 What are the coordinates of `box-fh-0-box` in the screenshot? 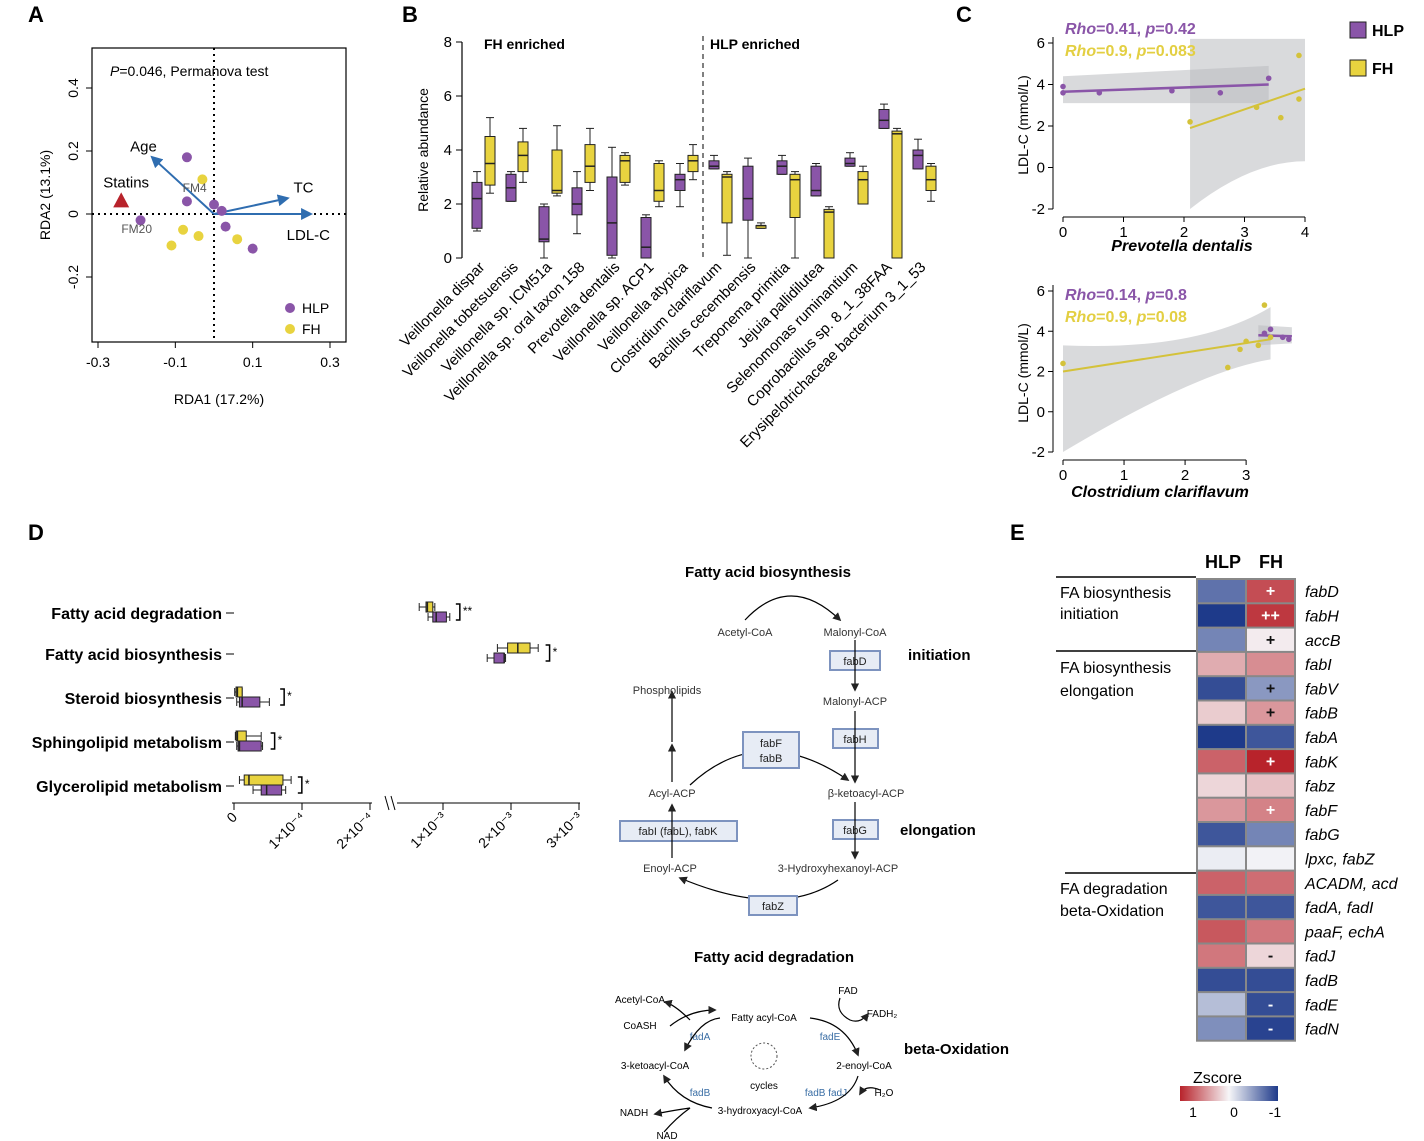 It's located at (490, 161).